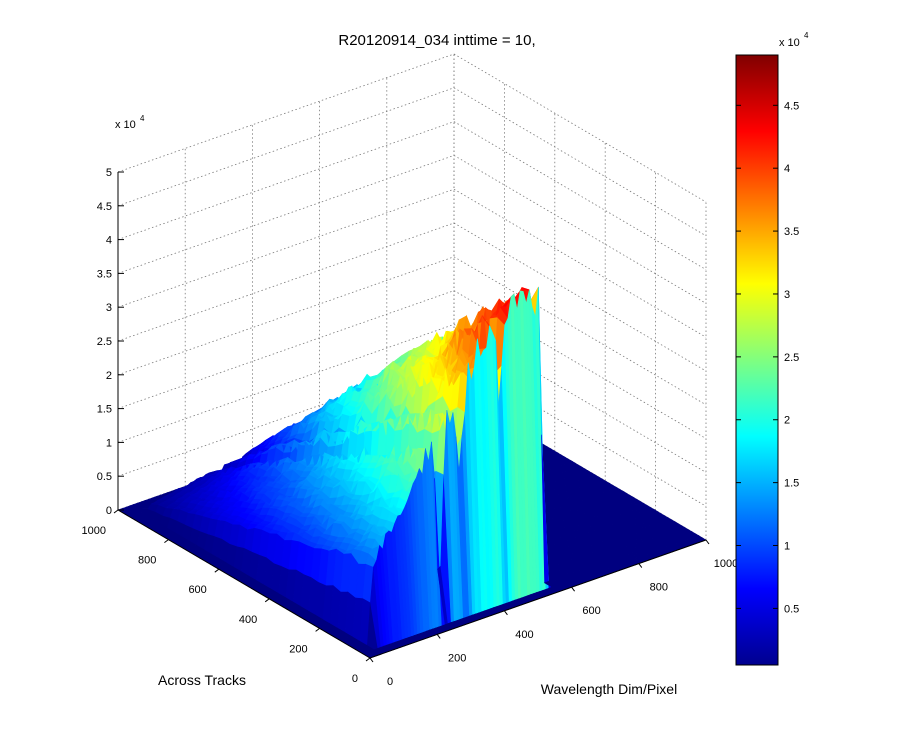  Describe the element at coordinates (104, 342) in the screenshot. I see `z-tick-label: 2.5` at that location.